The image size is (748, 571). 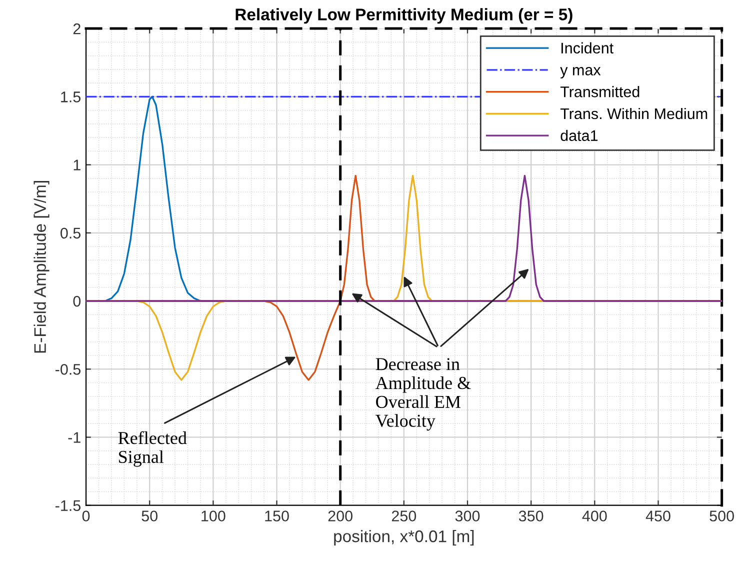 What do you see at coordinates (404, 16) in the screenshot?
I see `chart-title: Relatively Low Permittivity Medium (er = 5)` at bounding box center [404, 16].